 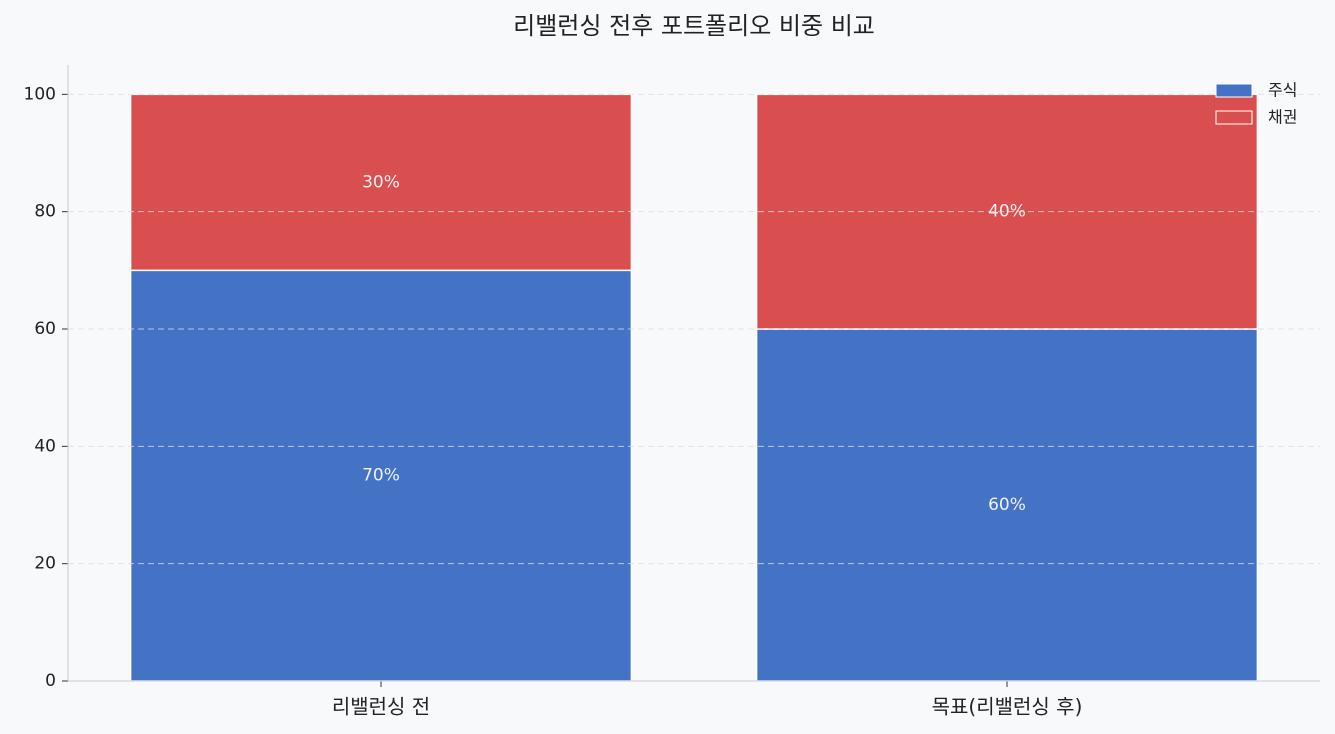 What do you see at coordinates (1007, 212) in the screenshot?
I see `value-label: 40%` at bounding box center [1007, 212].